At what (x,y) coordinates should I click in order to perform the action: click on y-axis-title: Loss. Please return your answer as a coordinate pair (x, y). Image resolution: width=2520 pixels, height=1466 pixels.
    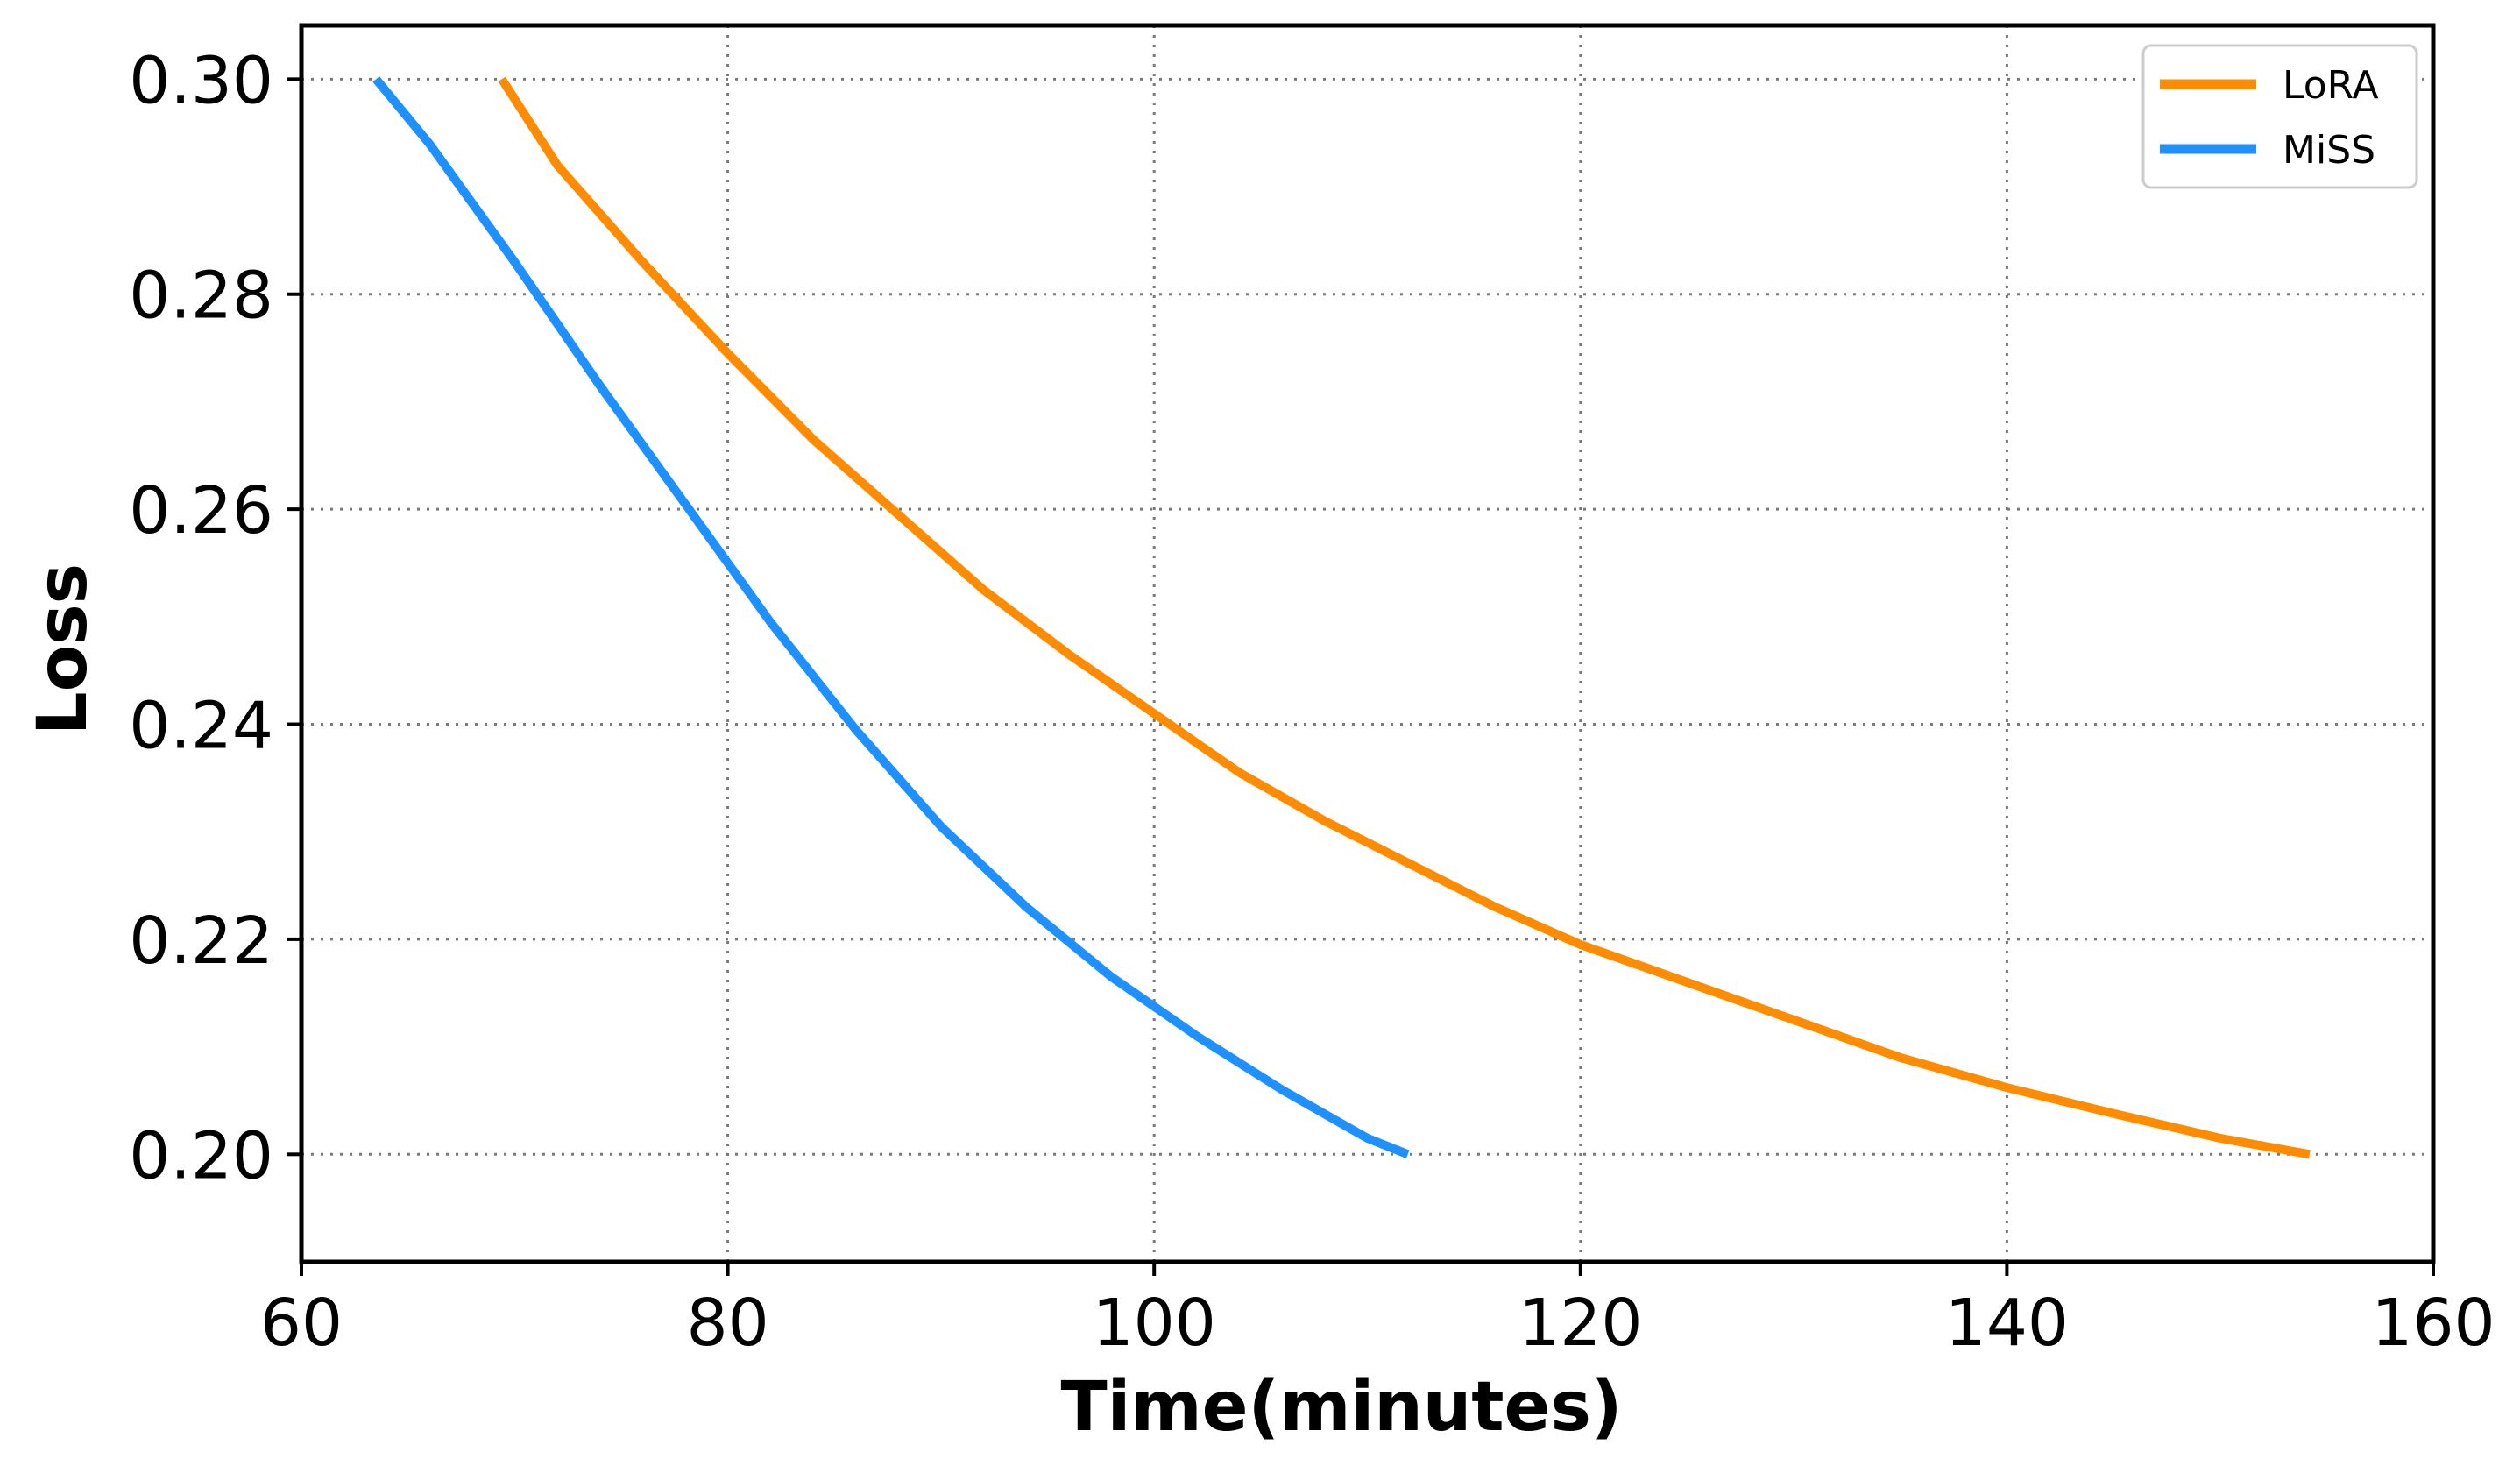
    Looking at the image, I should click on (63, 649).